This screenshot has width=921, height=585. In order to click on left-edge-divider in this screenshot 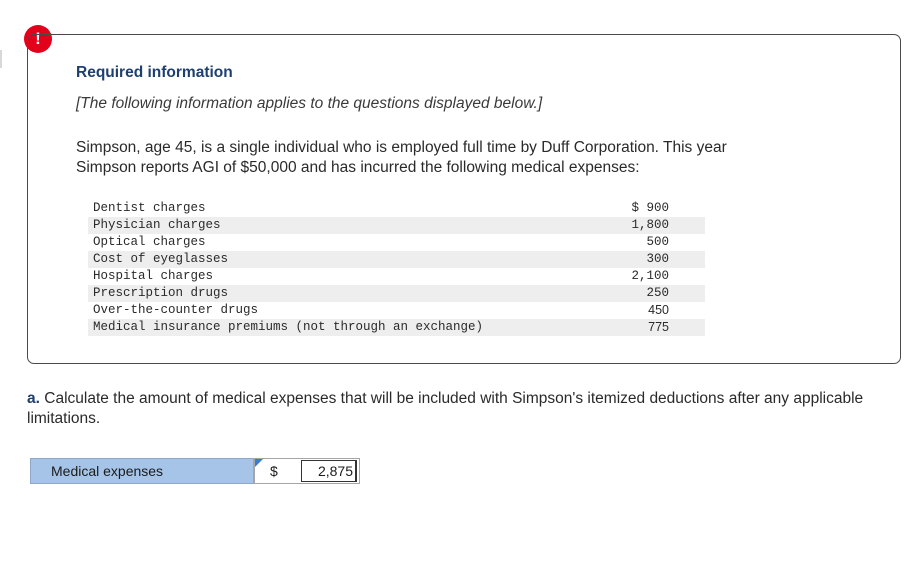, I will do `click(1, 59)`.